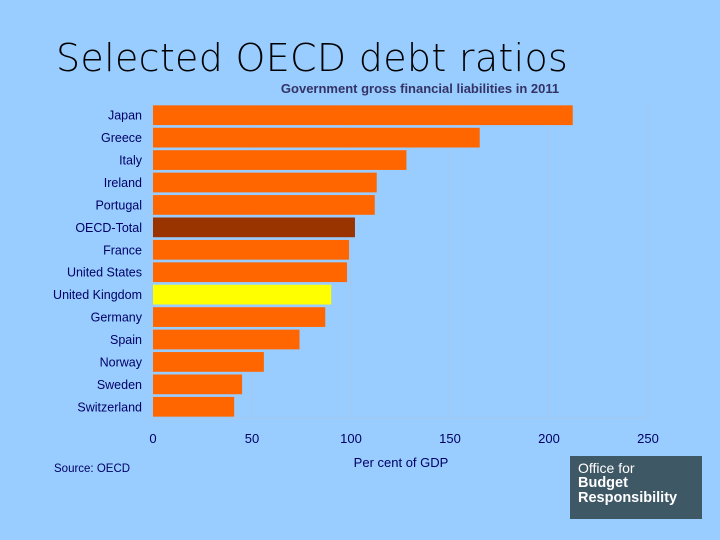 The image size is (720, 540). Describe the element at coordinates (121, 138) in the screenshot. I see `category-label-greece: Greece` at that location.